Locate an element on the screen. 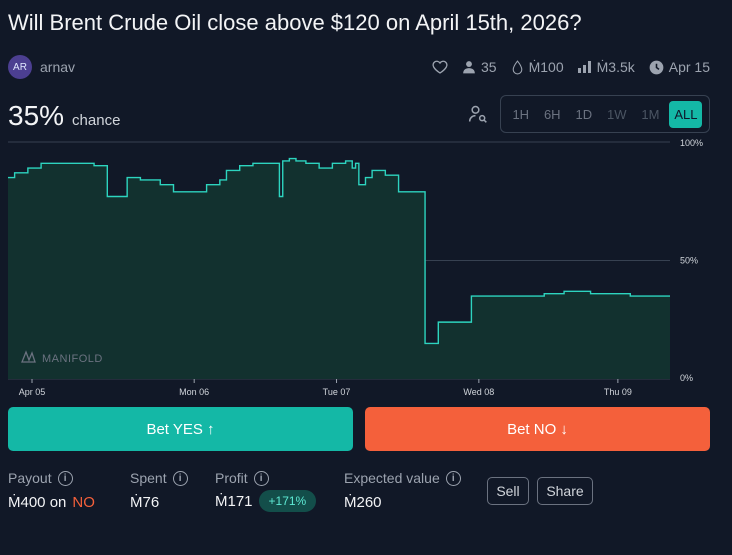  like-button is located at coordinates (440, 67).